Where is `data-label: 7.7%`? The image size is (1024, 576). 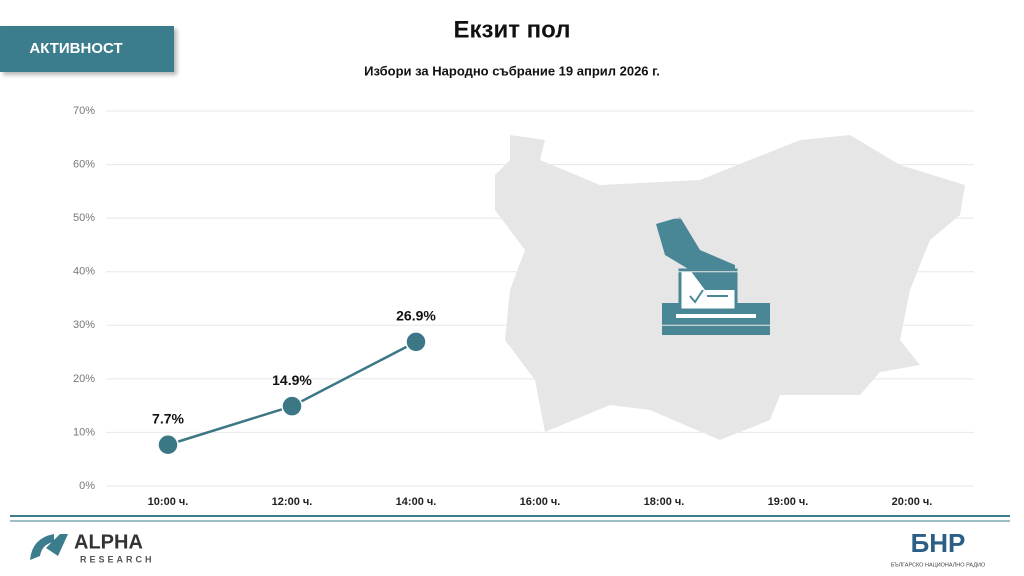 data-label: 7.7% is located at coordinates (168, 418).